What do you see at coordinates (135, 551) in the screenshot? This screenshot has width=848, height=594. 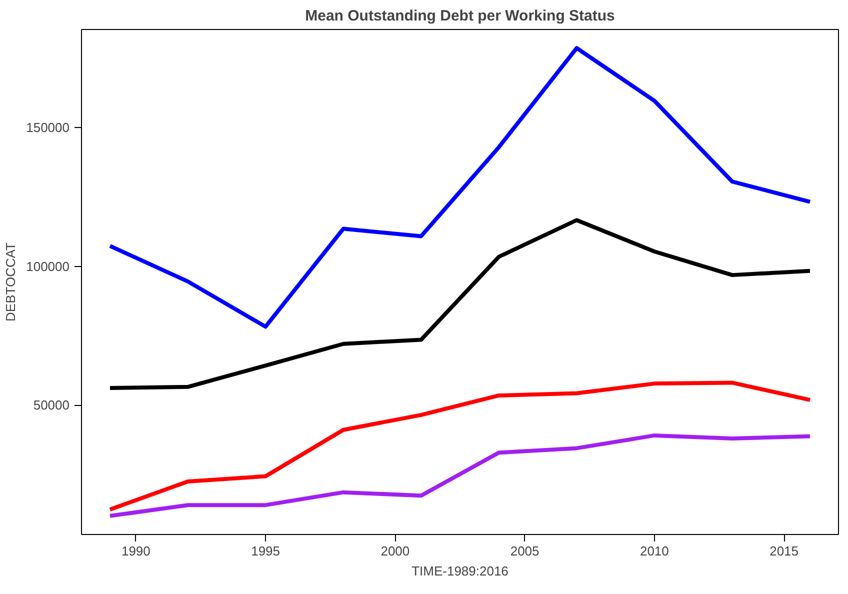 I see `x-tick-label: 1990` at bounding box center [135, 551].